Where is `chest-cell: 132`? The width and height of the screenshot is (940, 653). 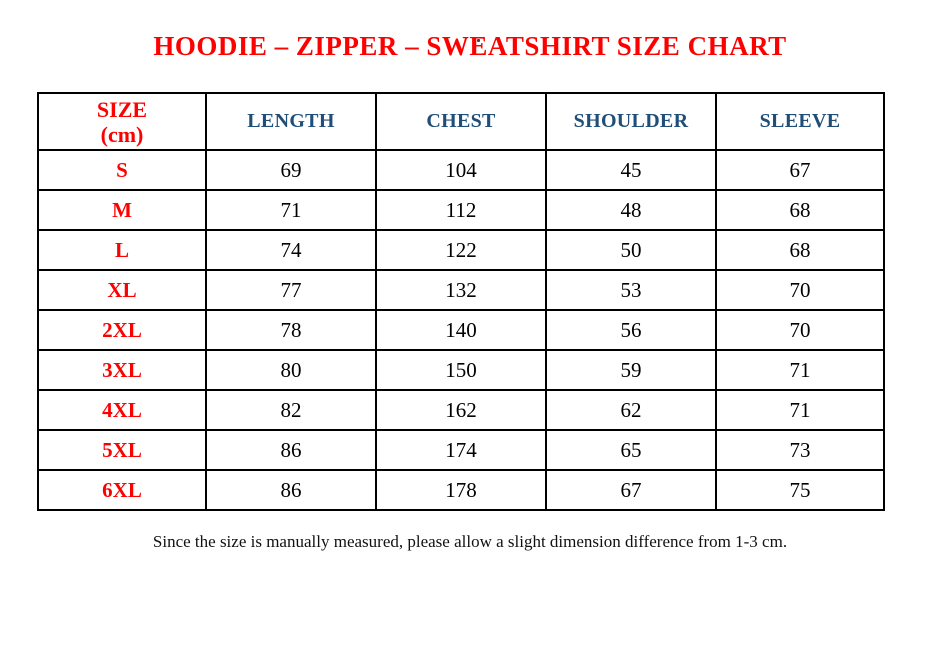 chest-cell: 132 is located at coordinates (461, 290).